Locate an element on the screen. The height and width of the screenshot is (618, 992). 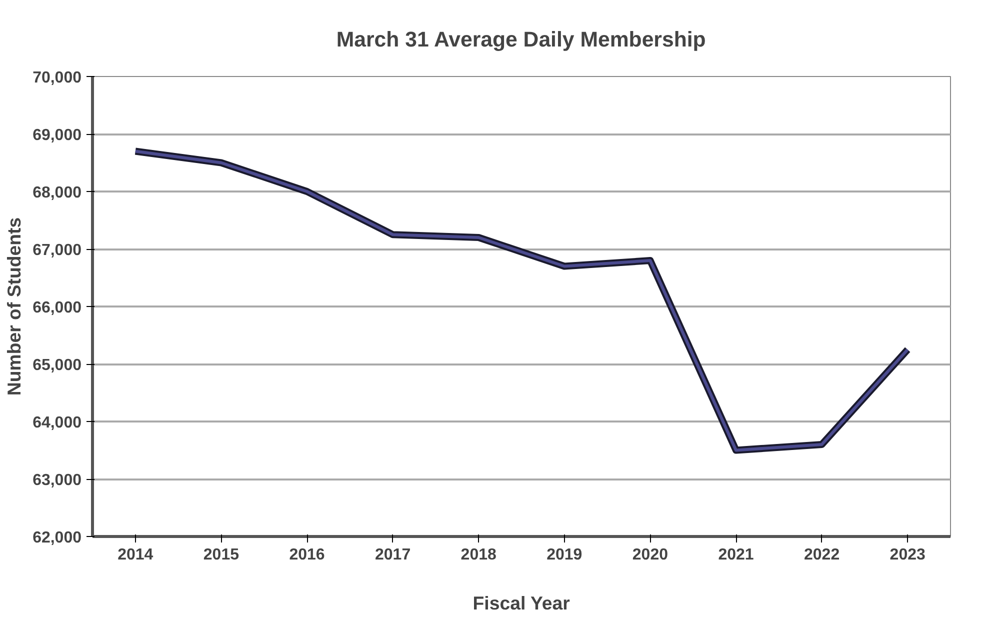
x-tick-label: 2019 is located at coordinates (564, 555).